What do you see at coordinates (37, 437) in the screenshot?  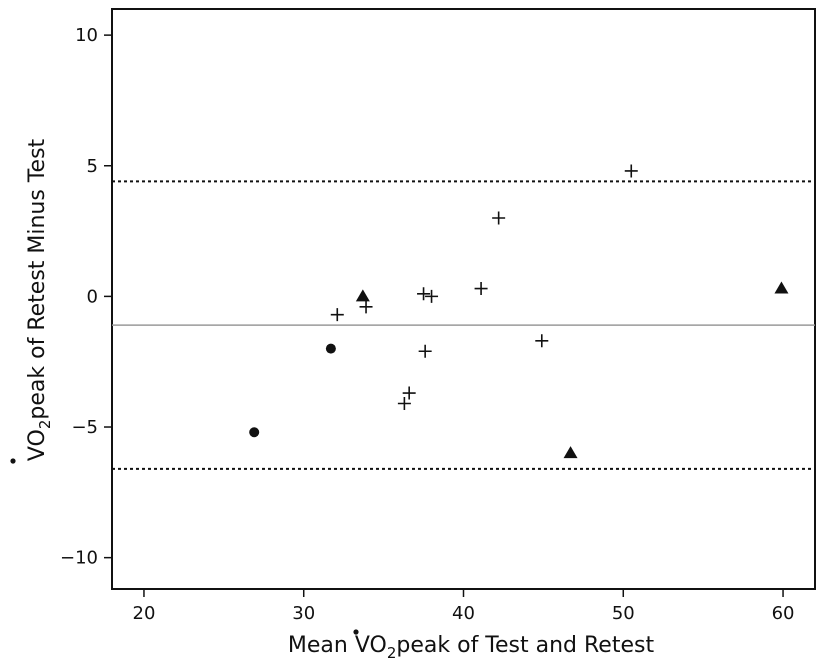 I see `y-axis-title-o: O` at bounding box center [37, 437].